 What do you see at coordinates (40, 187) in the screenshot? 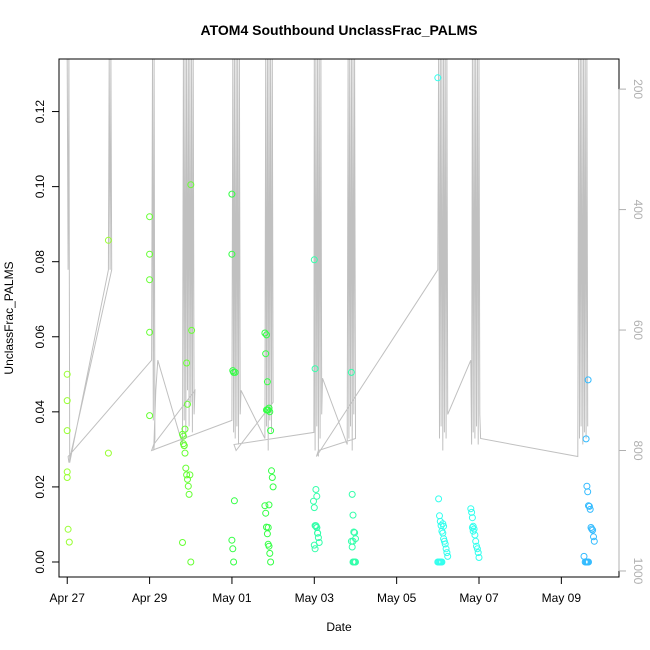
I see `y-tick-label: 0.10` at bounding box center [40, 187].